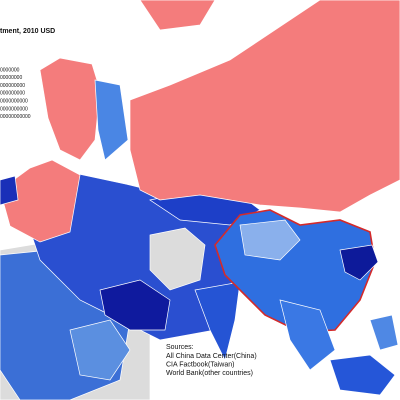  What do you see at coordinates (10, 70) in the screenshot?
I see `legend-label: 0000000` at bounding box center [10, 70].